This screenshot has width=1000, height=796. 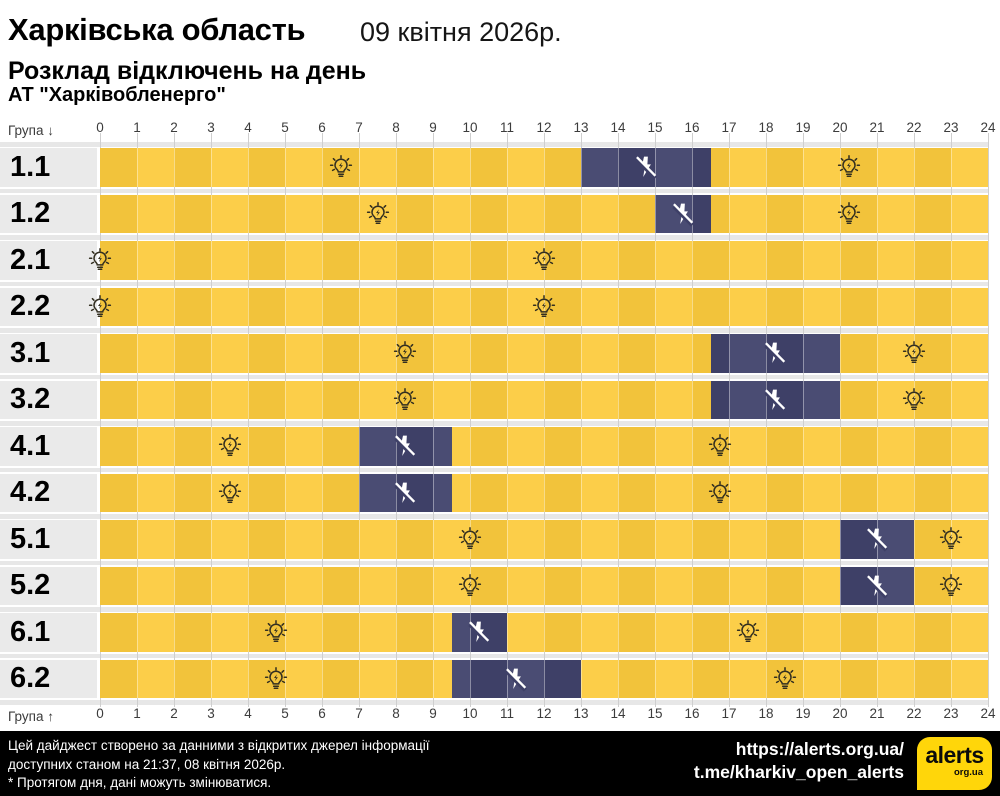 What do you see at coordinates (322, 127) in the screenshot?
I see `hour-label-top: 6` at bounding box center [322, 127].